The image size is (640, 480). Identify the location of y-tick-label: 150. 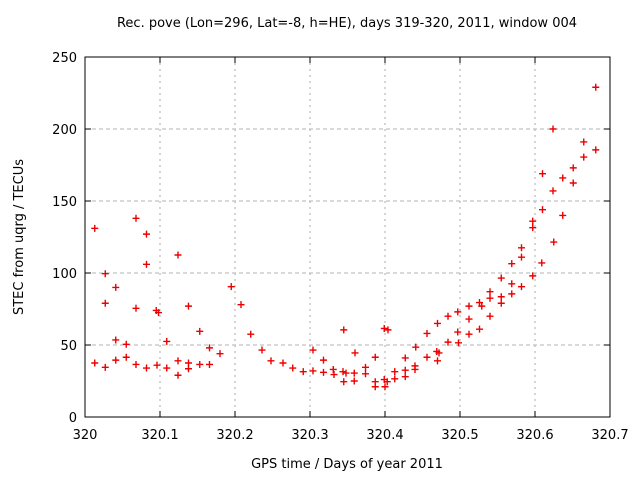
(64, 202).